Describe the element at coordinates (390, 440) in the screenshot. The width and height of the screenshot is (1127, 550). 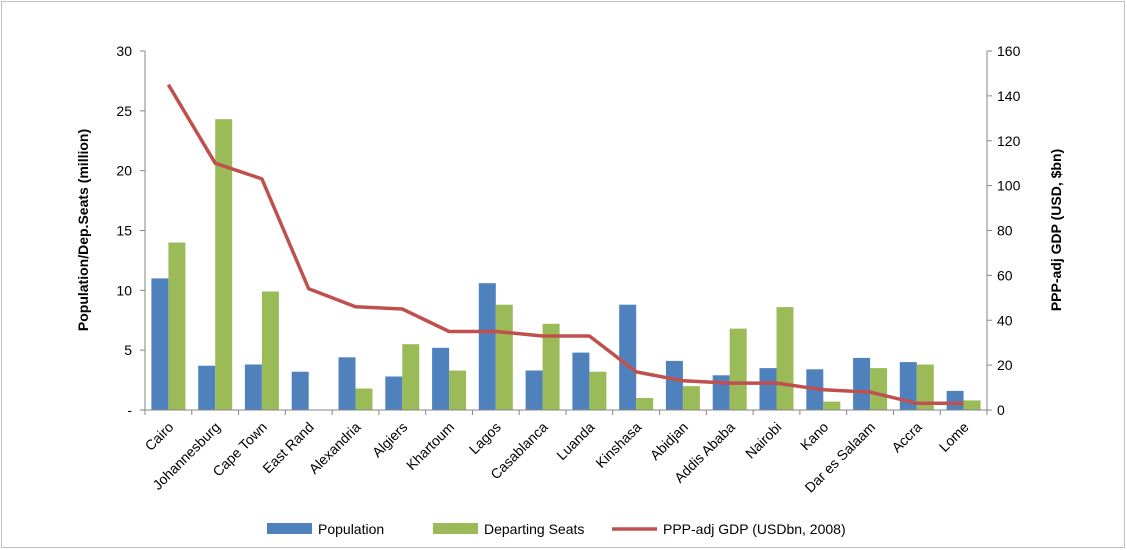
I see `x-tick-label: Algiers` at that location.